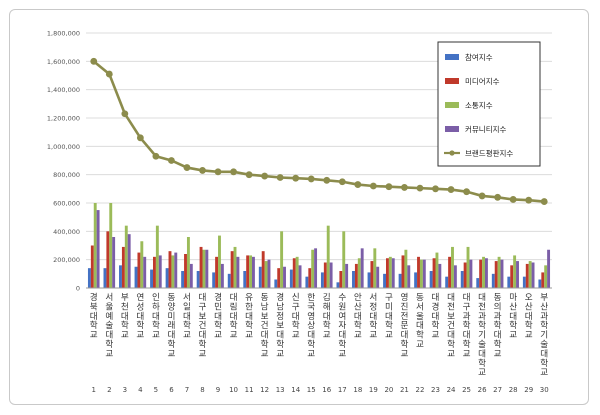 The height and width of the screenshot is (415, 600). Describe the element at coordinates (513, 390) in the screenshot. I see `rank-label: 28` at that location.